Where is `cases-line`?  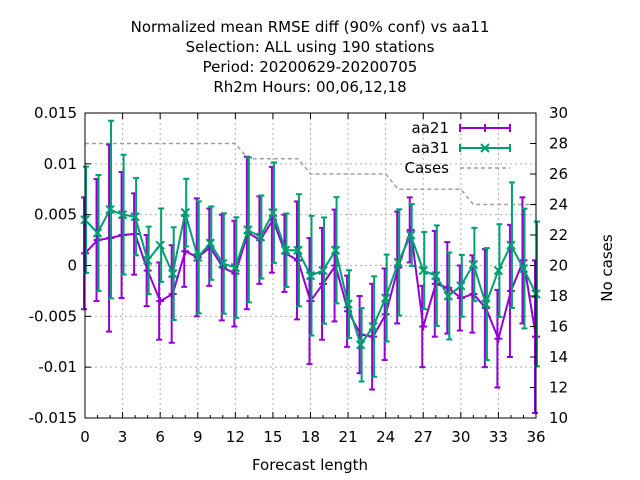 cases-line is located at coordinates (310, 174).